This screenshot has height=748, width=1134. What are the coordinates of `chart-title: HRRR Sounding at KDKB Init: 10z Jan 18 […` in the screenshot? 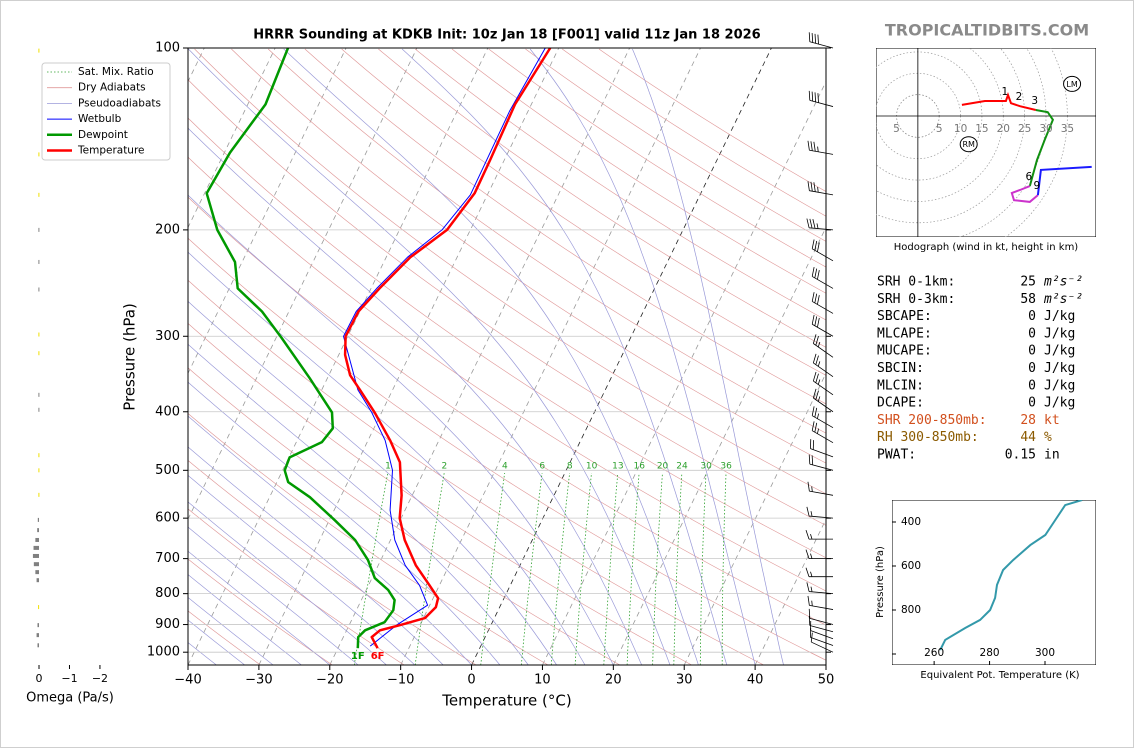 It's located at (506, 35).